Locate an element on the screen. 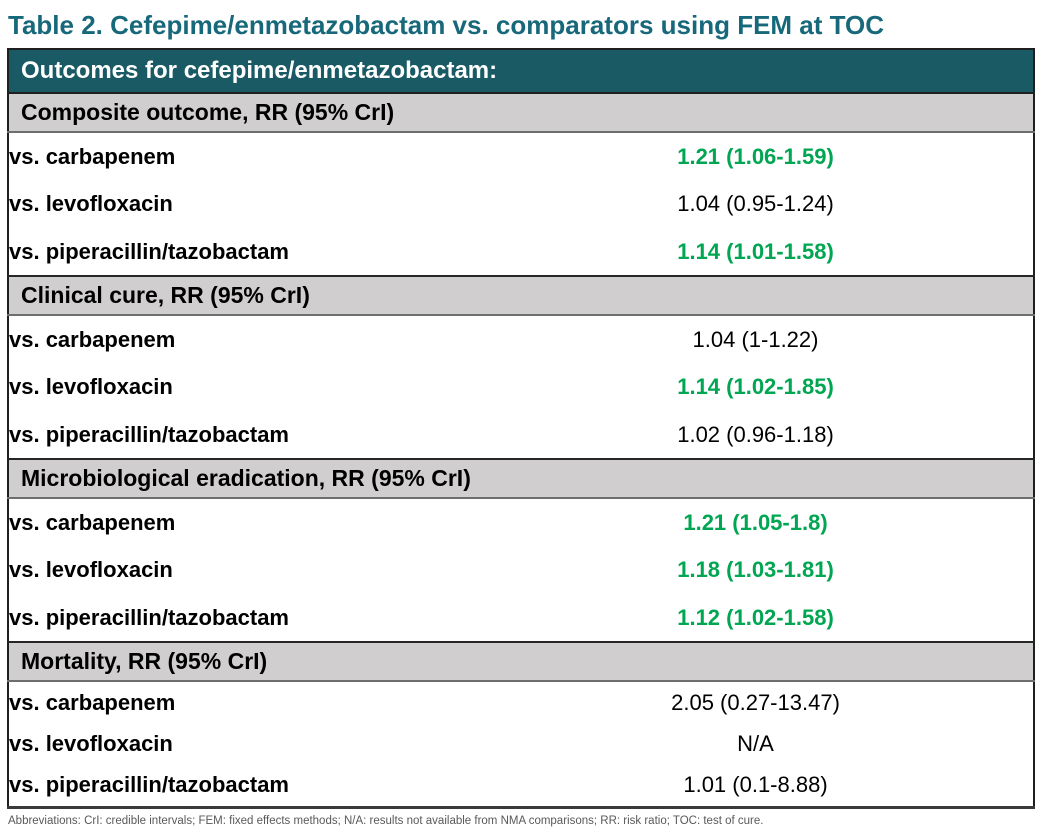  rr-value: 1.12 (1.02-1.58) is located at coordinates (755, 617).